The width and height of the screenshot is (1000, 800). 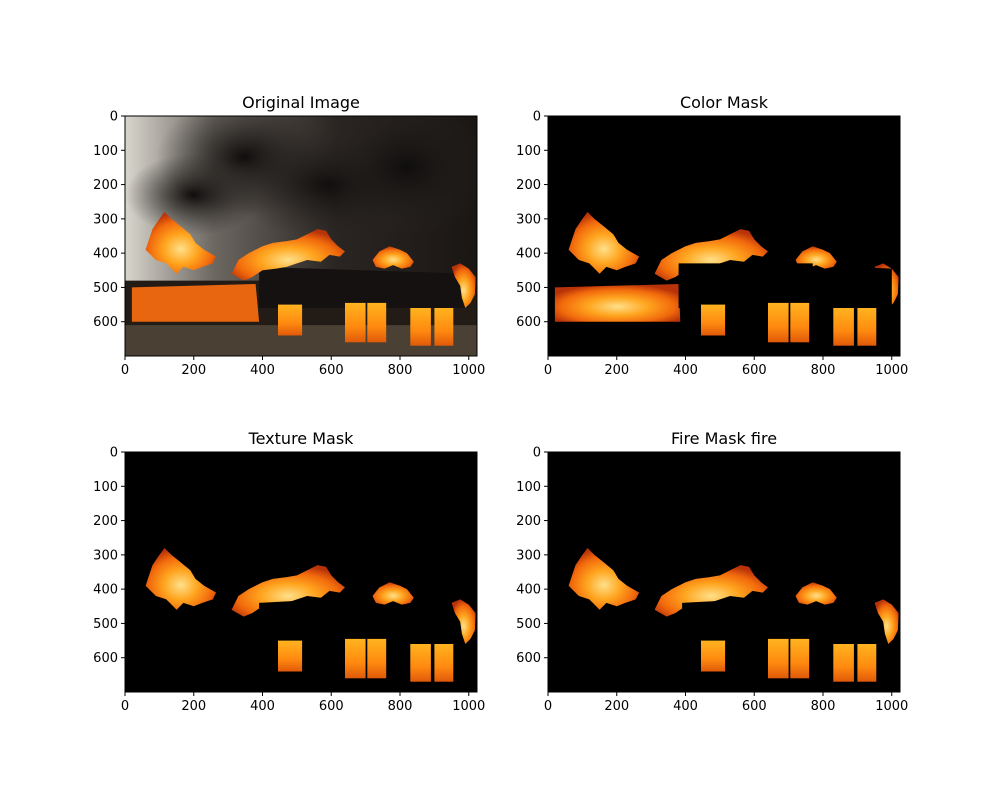 I want to click on subplot-title: Original Image, so click(x=301, y=102).